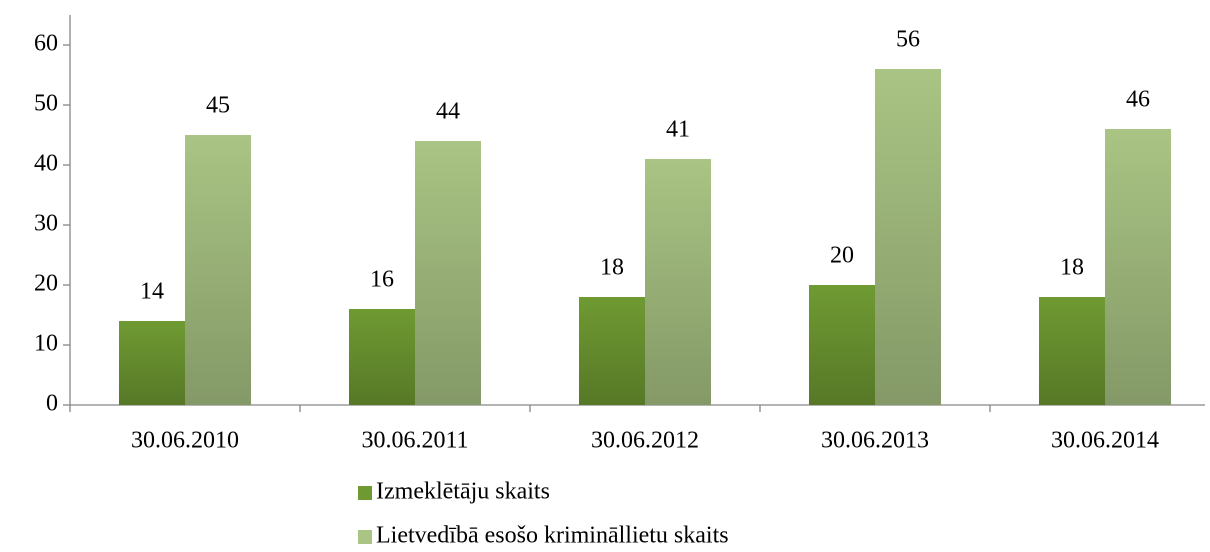 This screenshot has height=552, width=1210. What do you see at coordinates (46, 104) in the screenshot?
I see `y-tick-label: 50` at bounding box center [46, 104].